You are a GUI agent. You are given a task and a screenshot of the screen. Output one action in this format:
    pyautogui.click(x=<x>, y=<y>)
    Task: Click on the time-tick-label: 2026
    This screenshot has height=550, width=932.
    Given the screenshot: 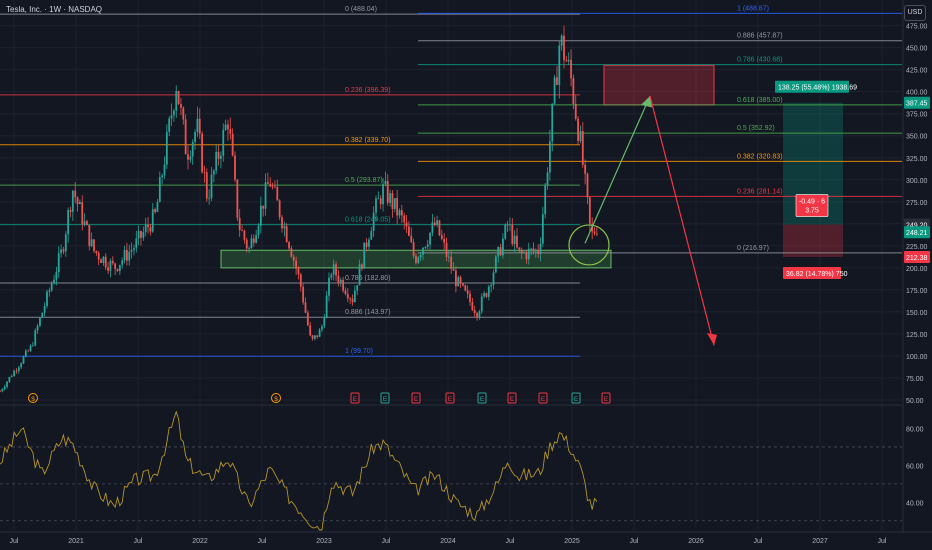 What is the action you would take?
    pyautogui.click(x=696, y=541)
    